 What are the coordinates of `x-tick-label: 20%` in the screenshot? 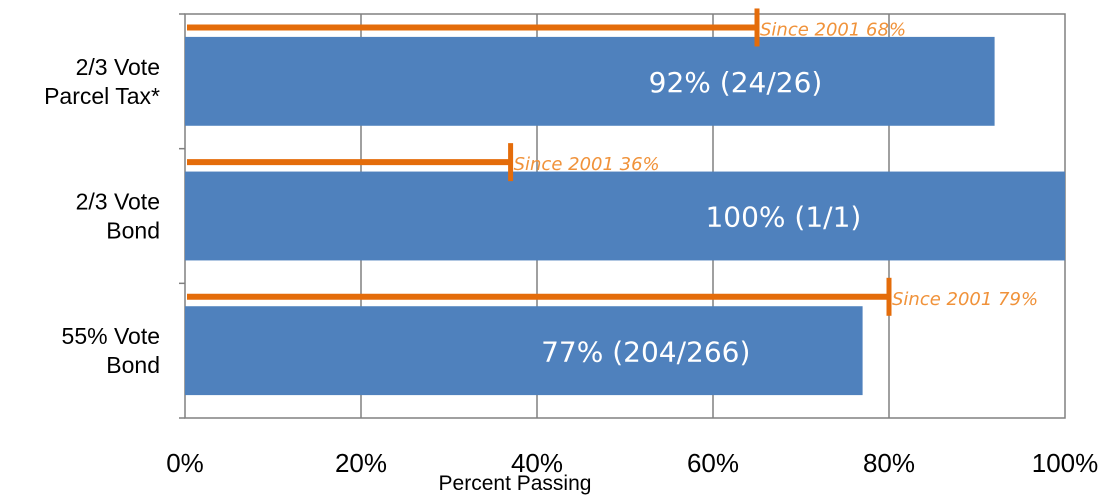 It's located at (361, 463).